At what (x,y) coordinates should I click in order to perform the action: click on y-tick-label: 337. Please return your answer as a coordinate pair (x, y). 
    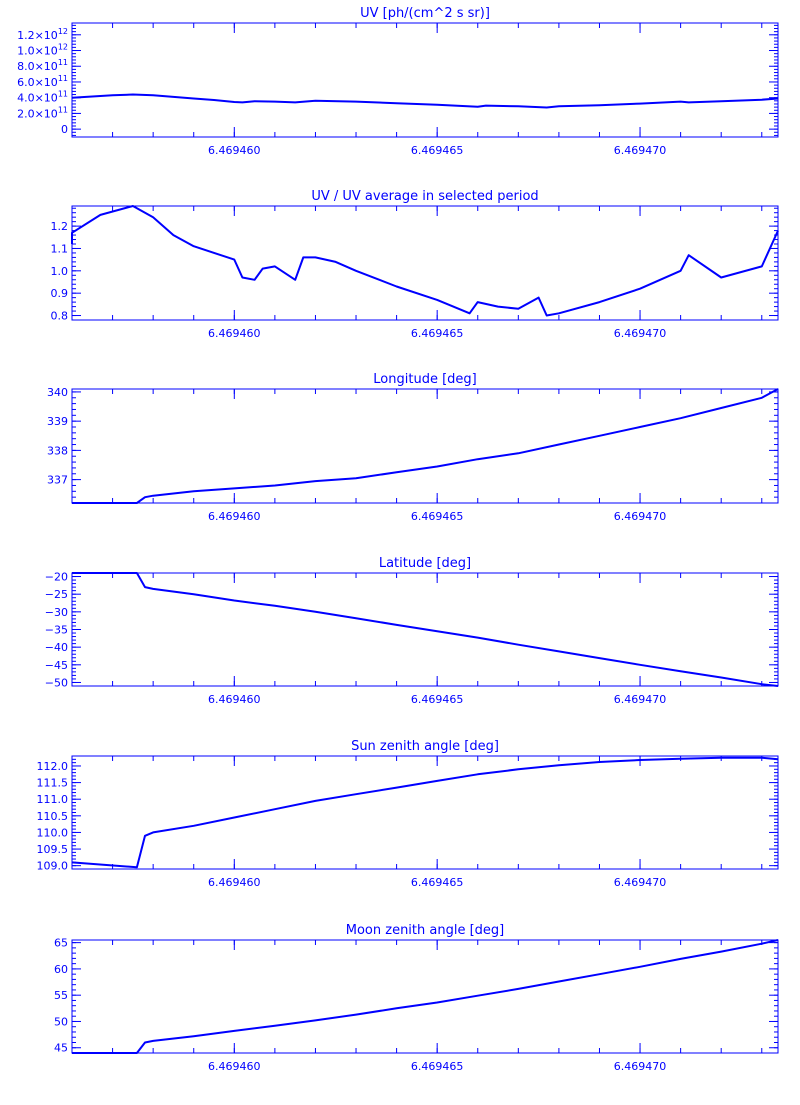
    Looking at the image, I should click on (57, 480).